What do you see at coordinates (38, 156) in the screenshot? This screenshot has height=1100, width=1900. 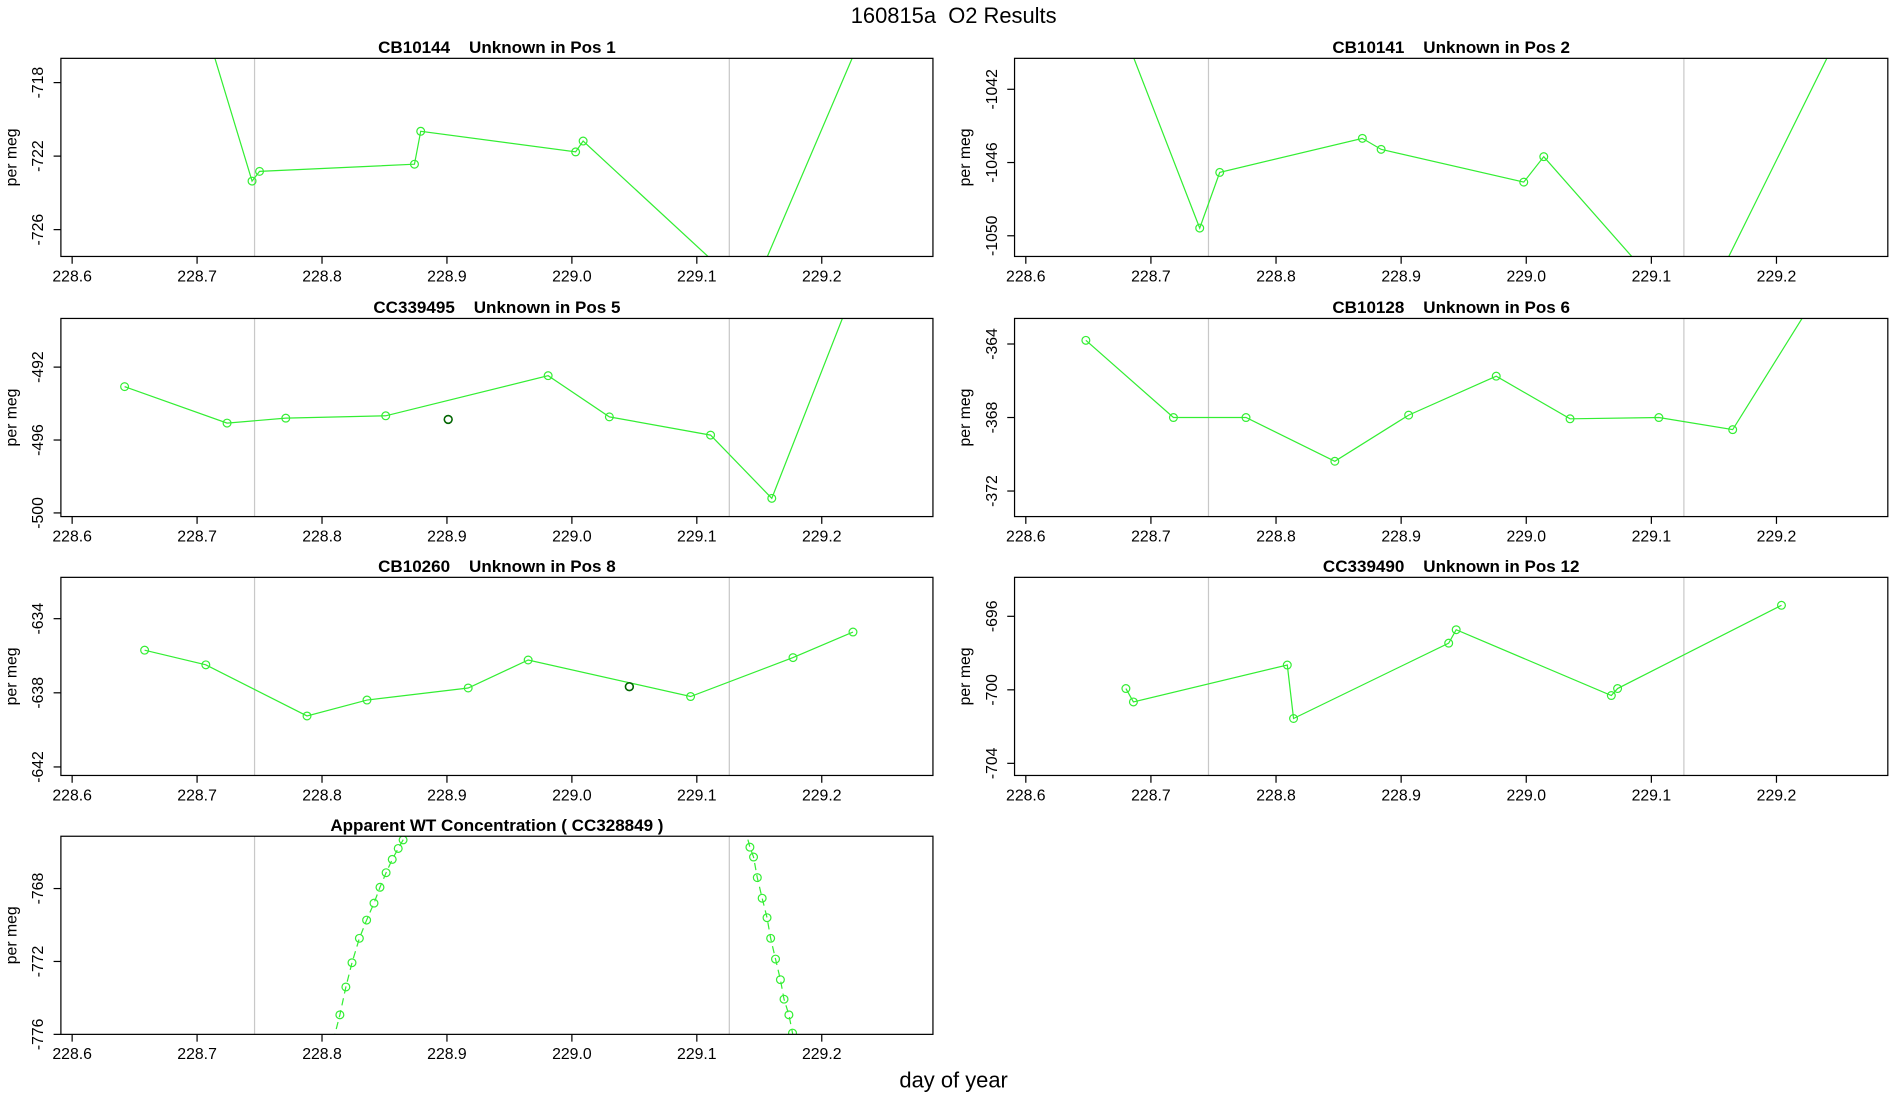 I see `y-tick-label: -722` at bounding box center [38, 156].